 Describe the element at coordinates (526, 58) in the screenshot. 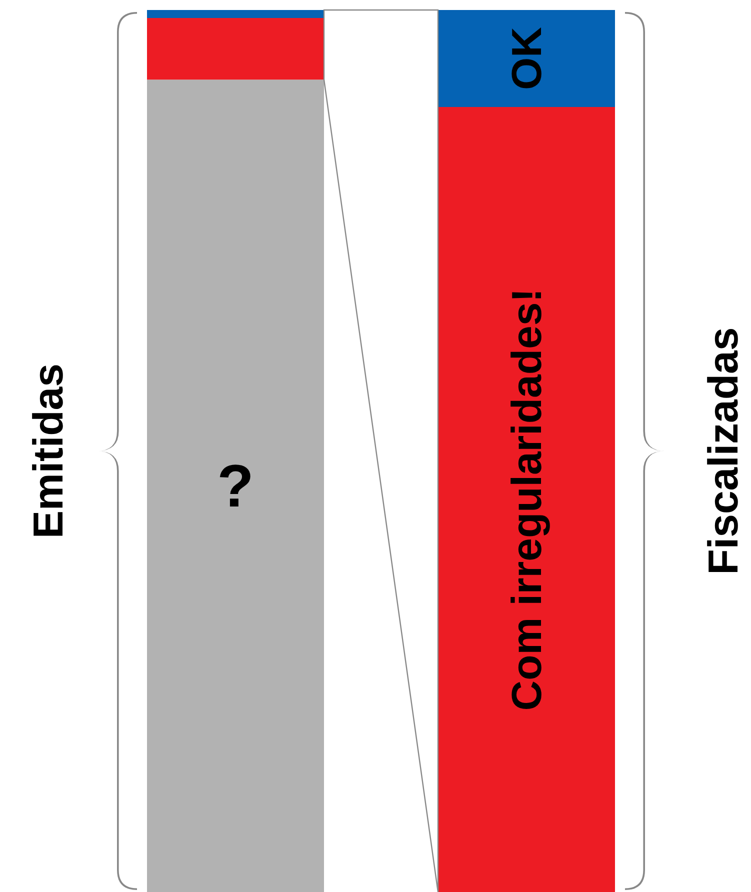

I see `series-label: OK` at that location.